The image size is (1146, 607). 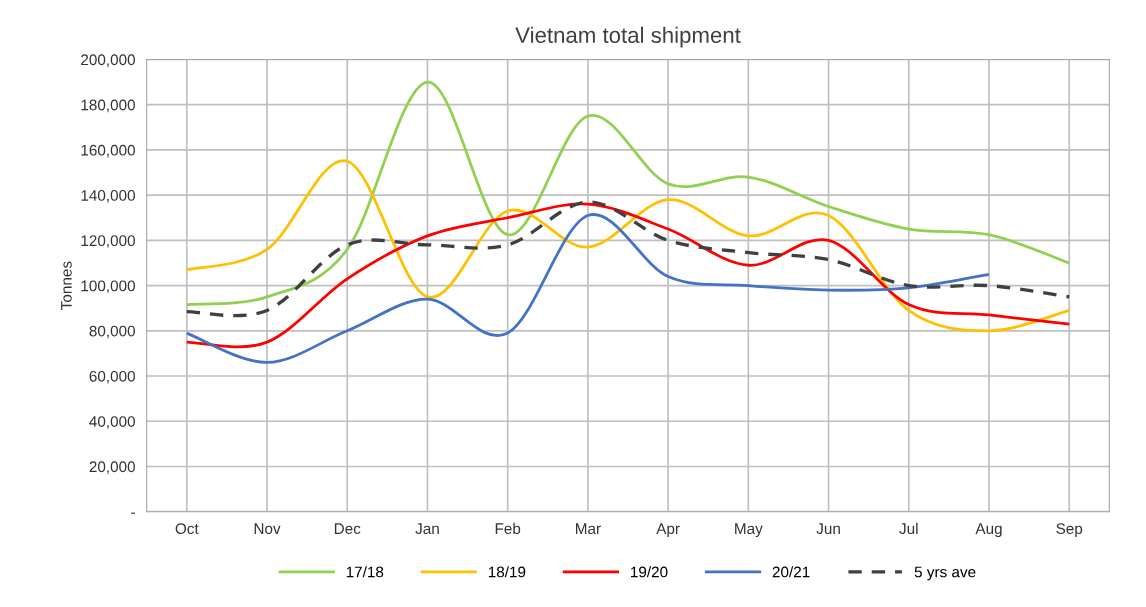 I want to click on y-tick-label: 200,000, so click(x=108, y=60).